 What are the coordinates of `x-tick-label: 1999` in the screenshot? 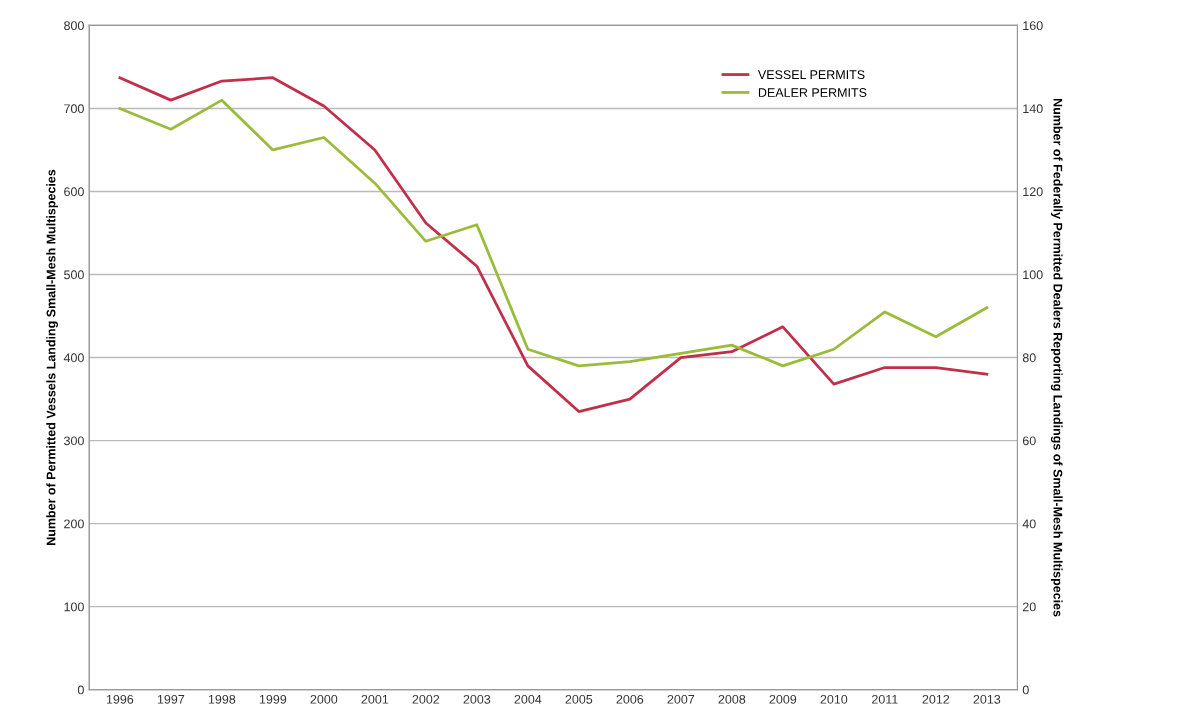 It's located at (273, 699).